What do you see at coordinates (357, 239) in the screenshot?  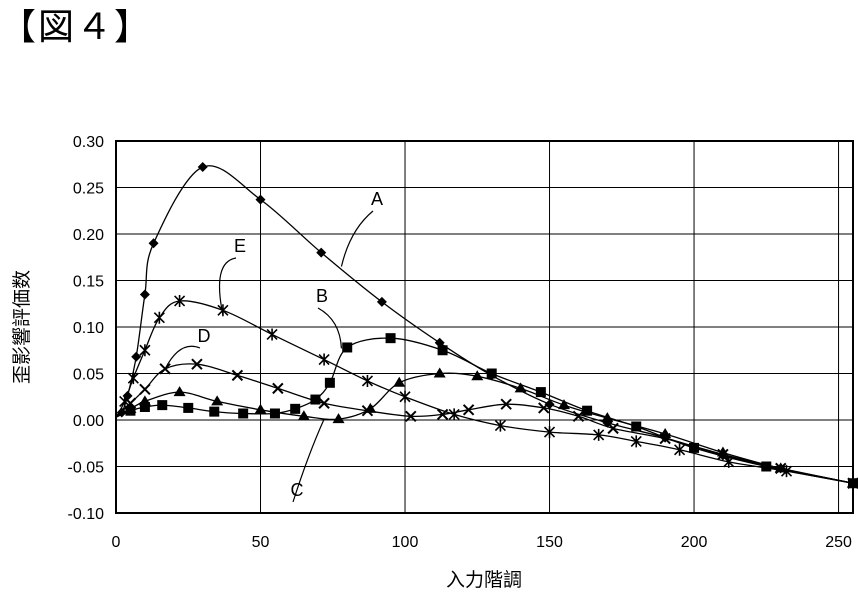 I see `leader-line-a` at bounding box center [357, 239].